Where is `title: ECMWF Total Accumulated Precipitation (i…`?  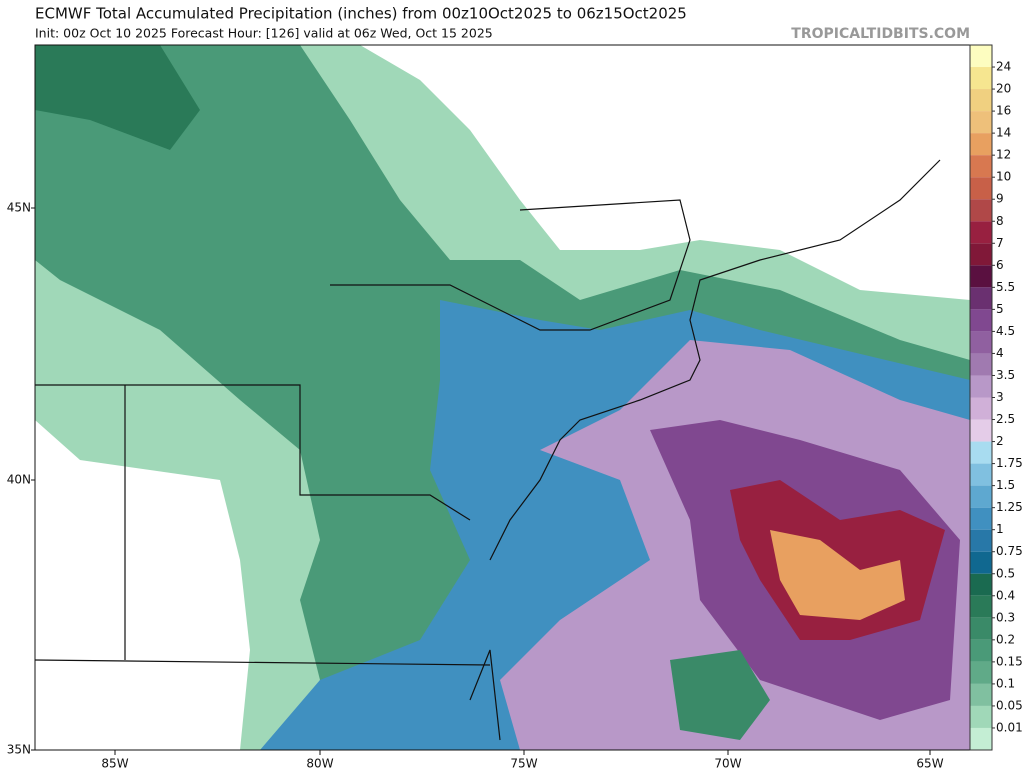
title: ECMWF Total Accumulated Precipitation (i… is located at coordinates (361, 14).